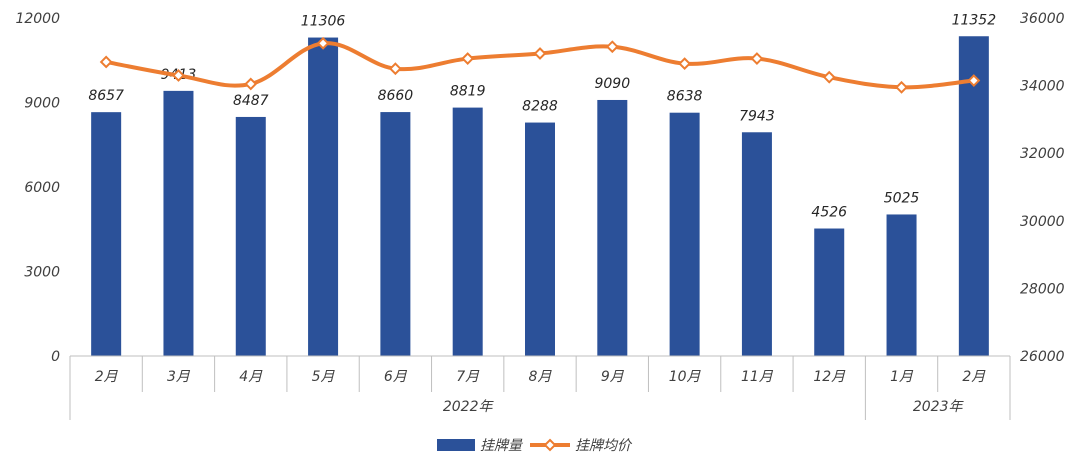  Describe the element at coordinates (550, 445) in the screenshot. I see `legend-marker-line` at that location.